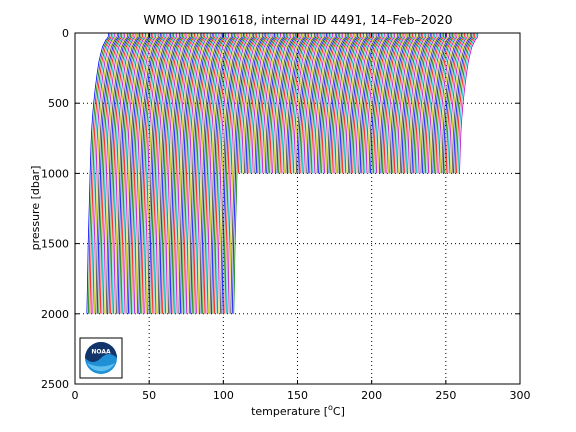 The width and height of the screenshot is (576, 432). I want to click on x-tick-label: 0, so click(75, 395).